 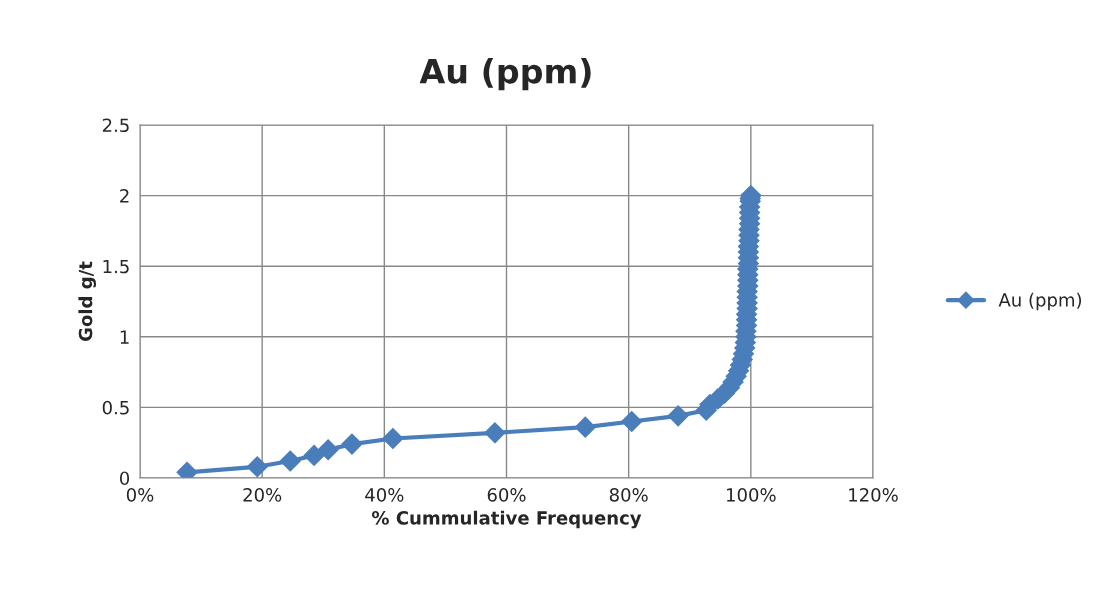 What do you see at coordinates (124, 337) in the screenshot?
I see `y-tick-label: 1` at bounding box center [124, 337].